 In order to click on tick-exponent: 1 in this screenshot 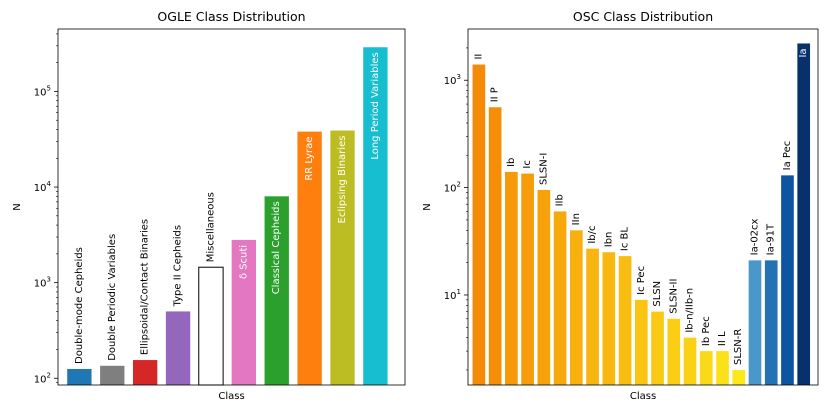, I will do `click(459, 292)`.